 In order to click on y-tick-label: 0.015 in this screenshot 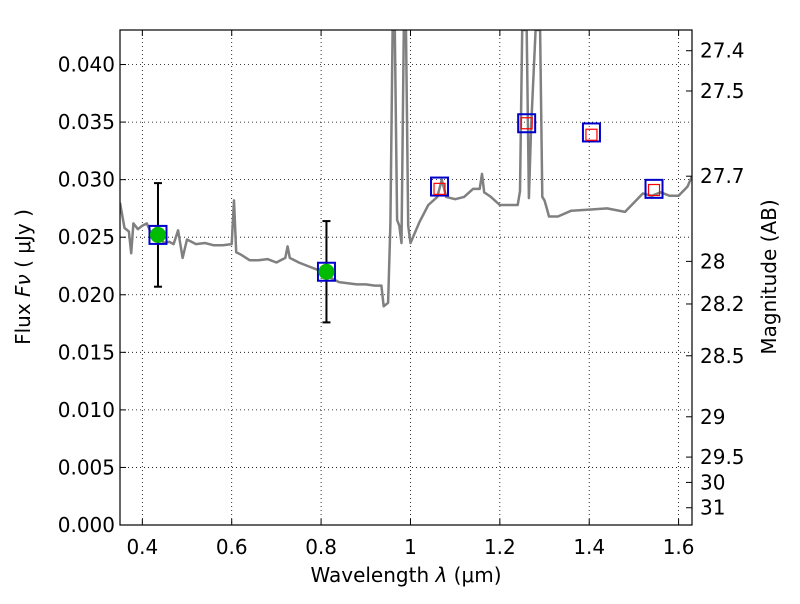, I will do `click(86, 352)`.